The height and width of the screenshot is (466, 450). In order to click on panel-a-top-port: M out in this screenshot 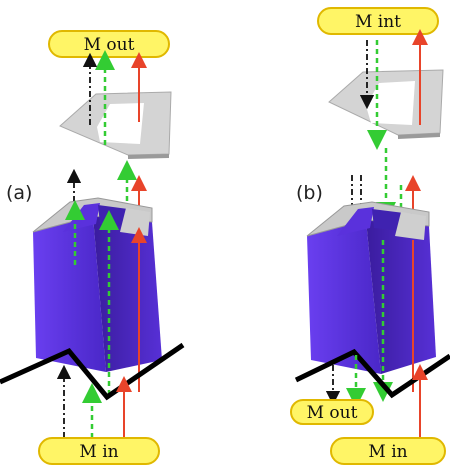, I will do `click(109, 44)`.